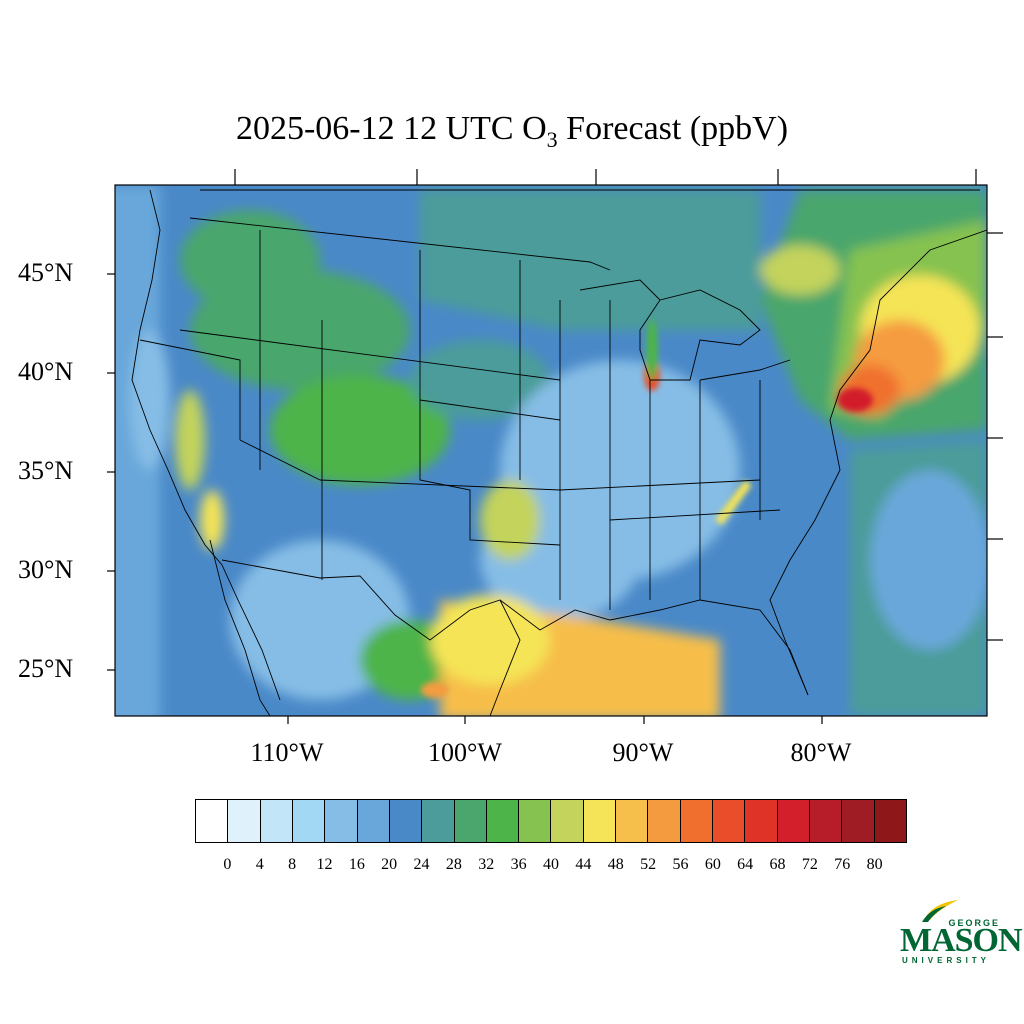 The image size is (1024, 1024). I want to click on gmu-flame-icon, so click(940, 911).